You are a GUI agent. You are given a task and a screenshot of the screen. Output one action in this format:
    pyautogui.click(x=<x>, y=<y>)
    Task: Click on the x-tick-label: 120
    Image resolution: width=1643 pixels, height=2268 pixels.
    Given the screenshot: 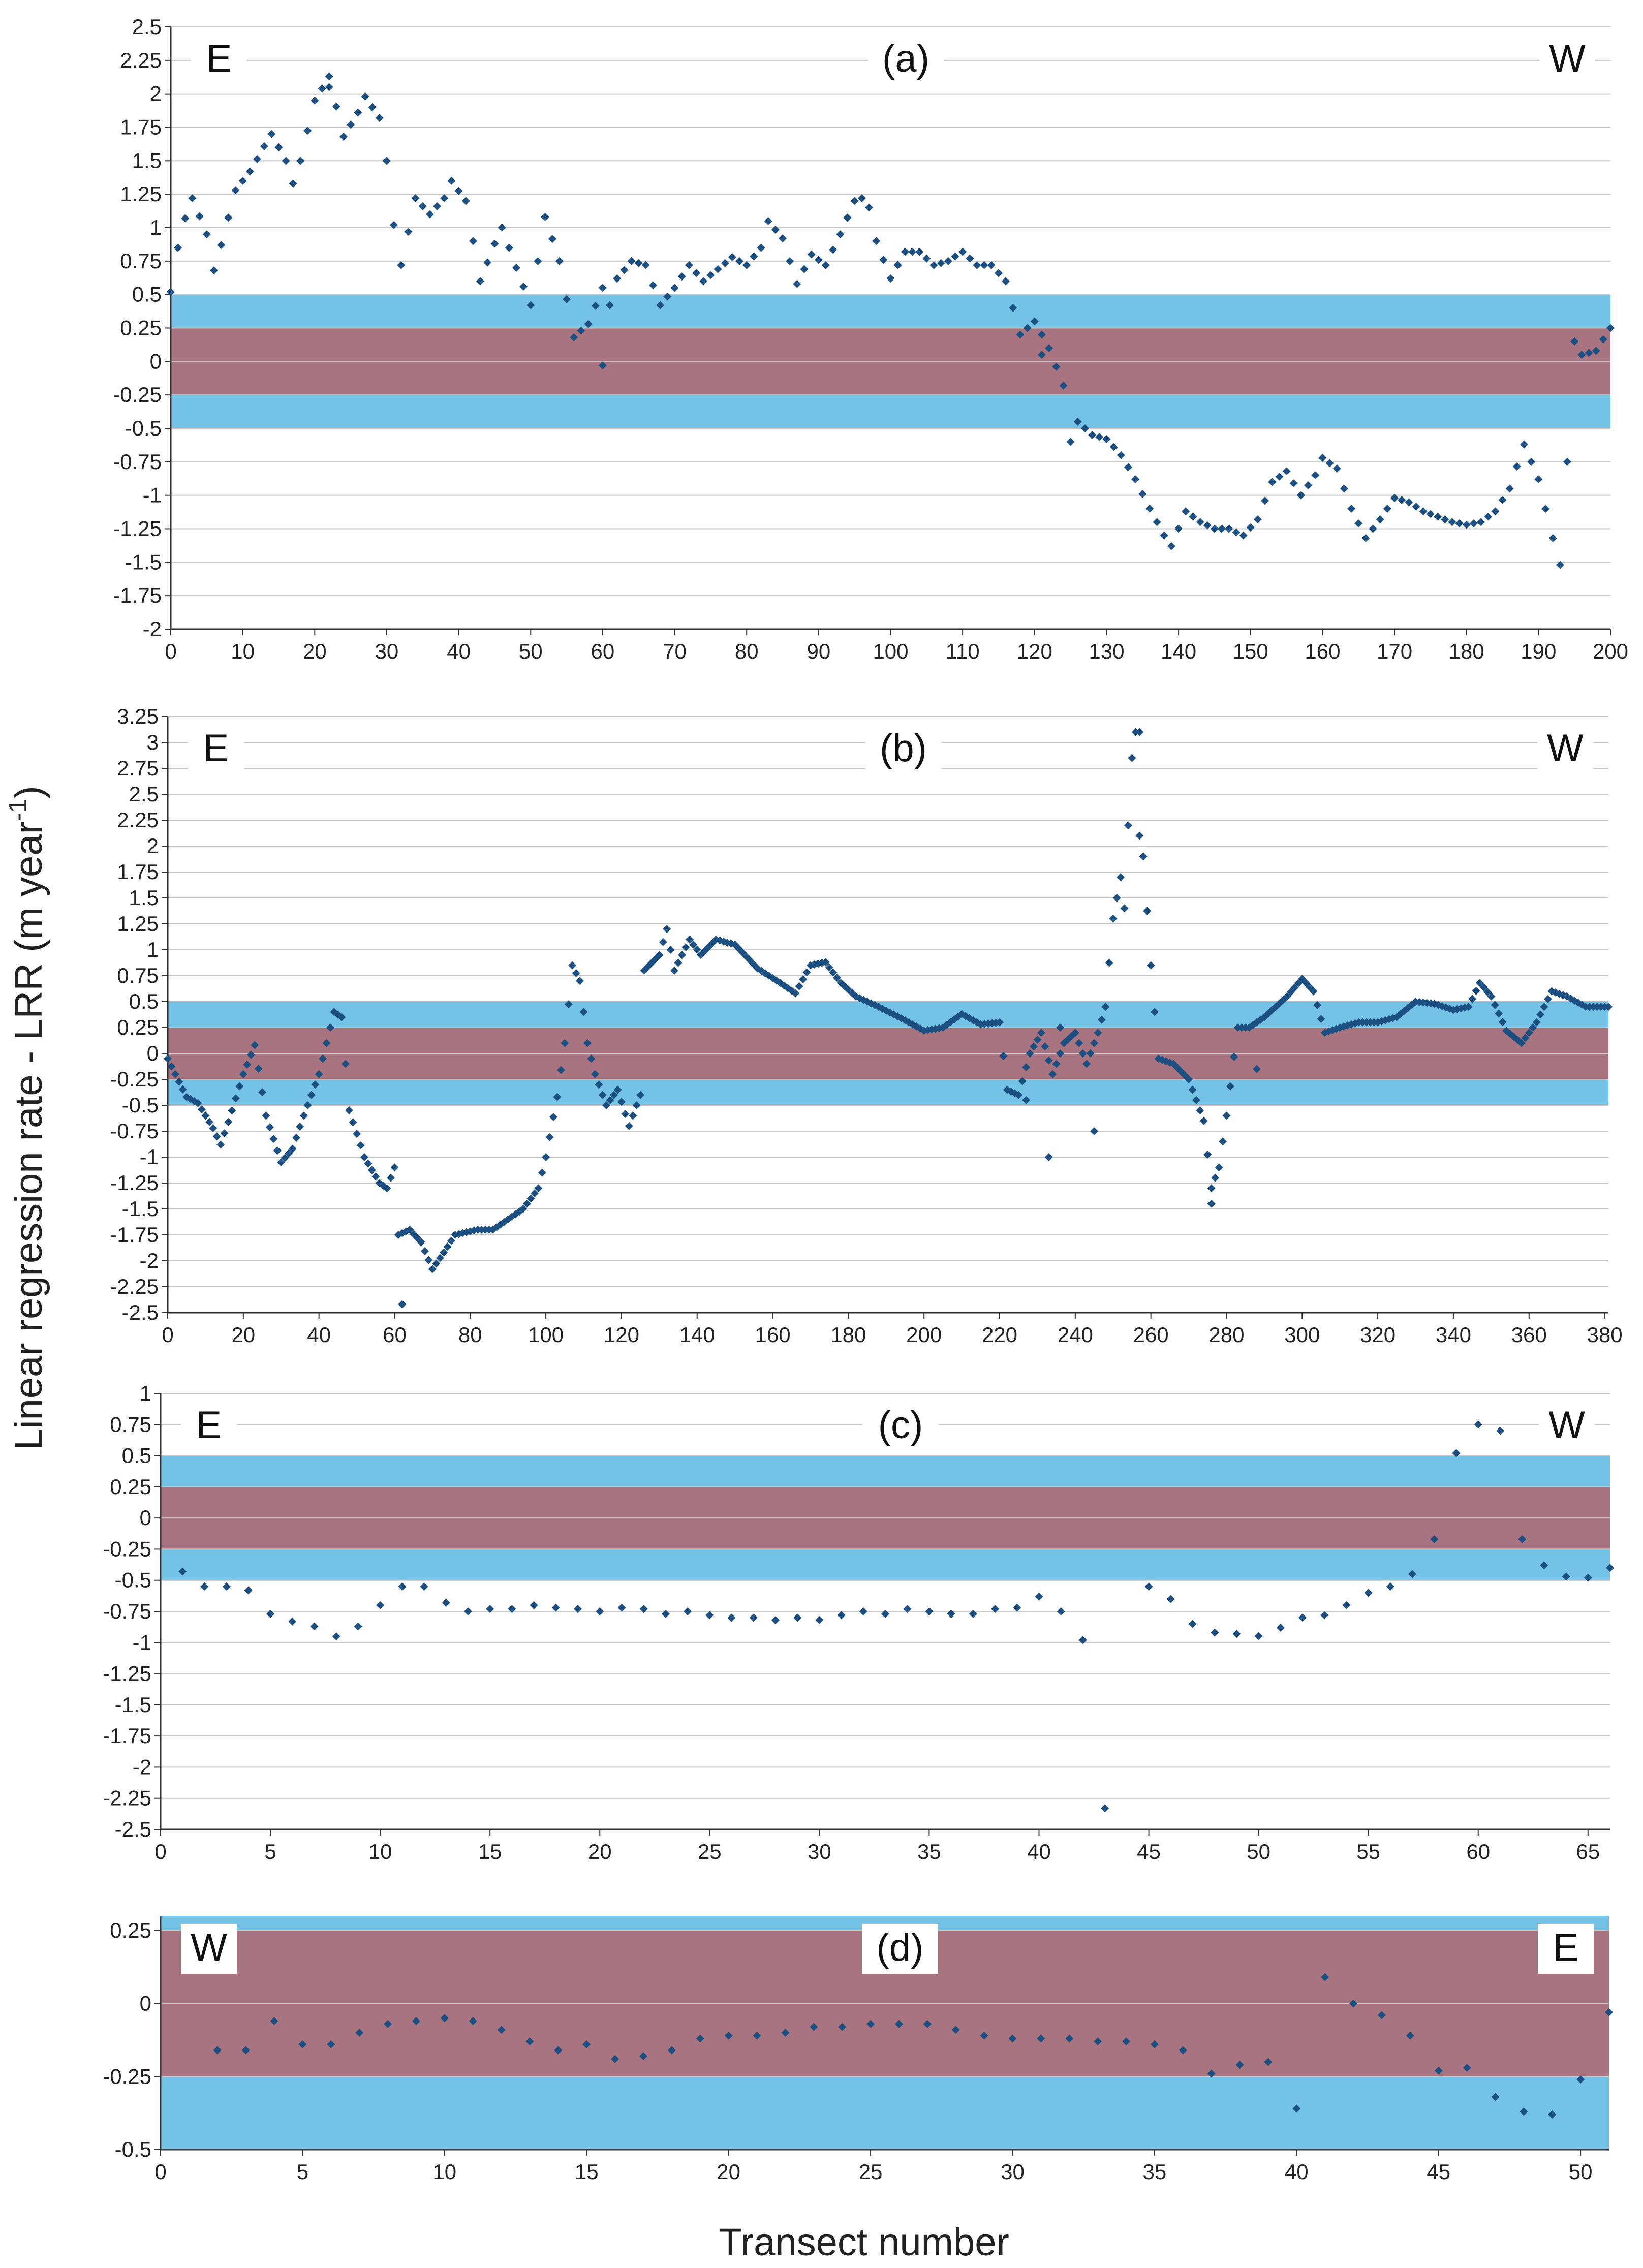 What is the action you would take?
    pyautogui.click(x=621, y=1335)
    